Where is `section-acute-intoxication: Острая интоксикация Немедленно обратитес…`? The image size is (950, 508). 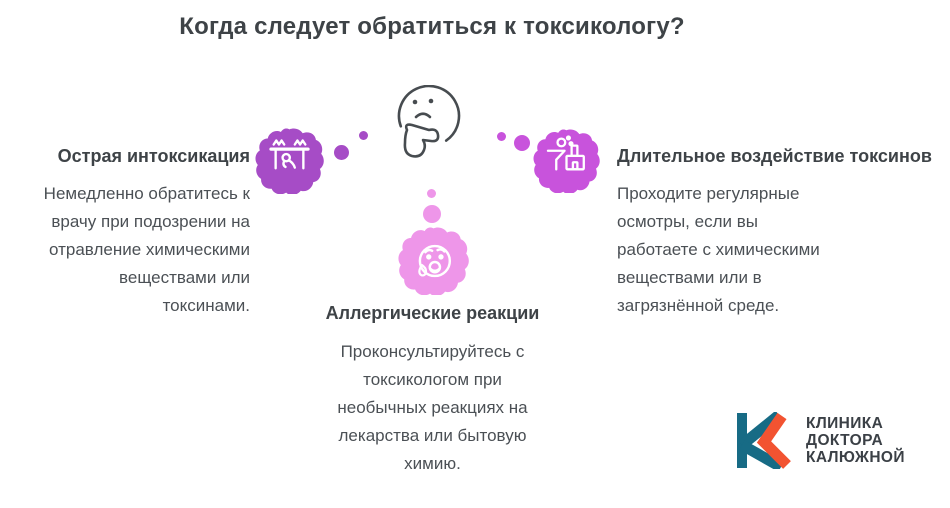 section-acute-intoxication: Острая интоксикация Немедленно обратитес… is located at coordinates (127, 233).